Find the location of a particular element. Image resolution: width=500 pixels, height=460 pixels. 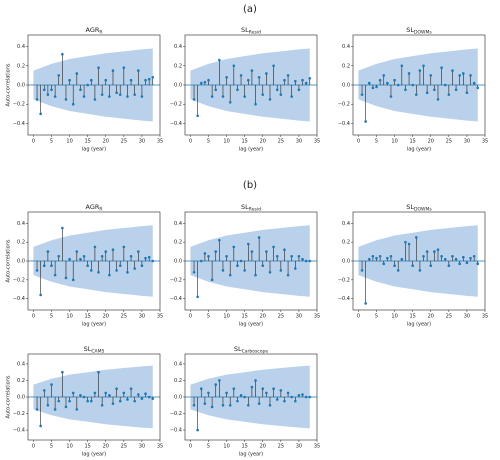

chart-title: SLDOWMs is located at coordinates (419, 30).